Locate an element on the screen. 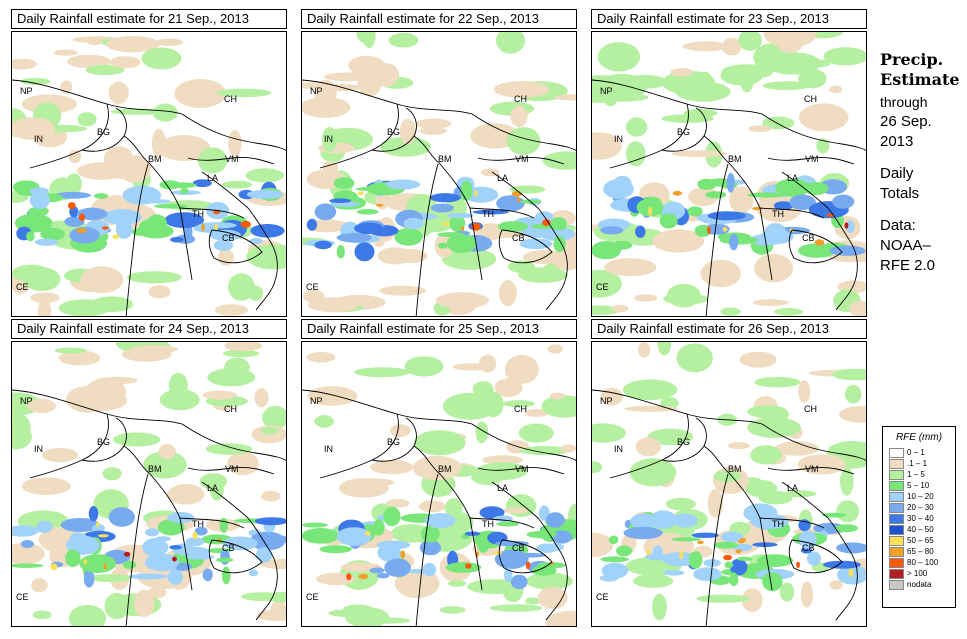 The width and height of the screenshot is (967, 639). country-label-ch: CH is located at coordinates (520, 409).